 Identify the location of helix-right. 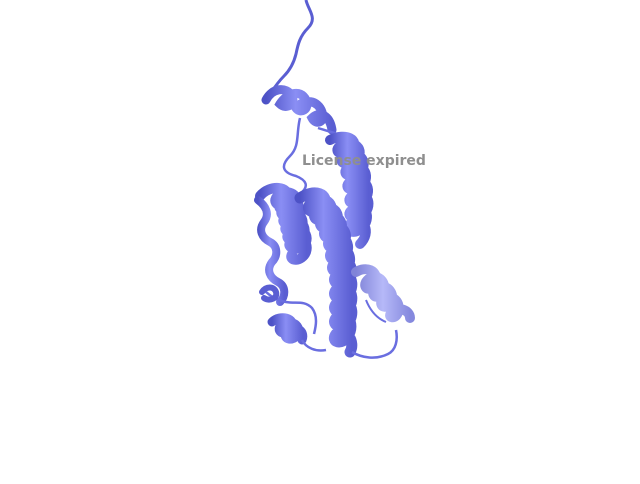
(349, 190).